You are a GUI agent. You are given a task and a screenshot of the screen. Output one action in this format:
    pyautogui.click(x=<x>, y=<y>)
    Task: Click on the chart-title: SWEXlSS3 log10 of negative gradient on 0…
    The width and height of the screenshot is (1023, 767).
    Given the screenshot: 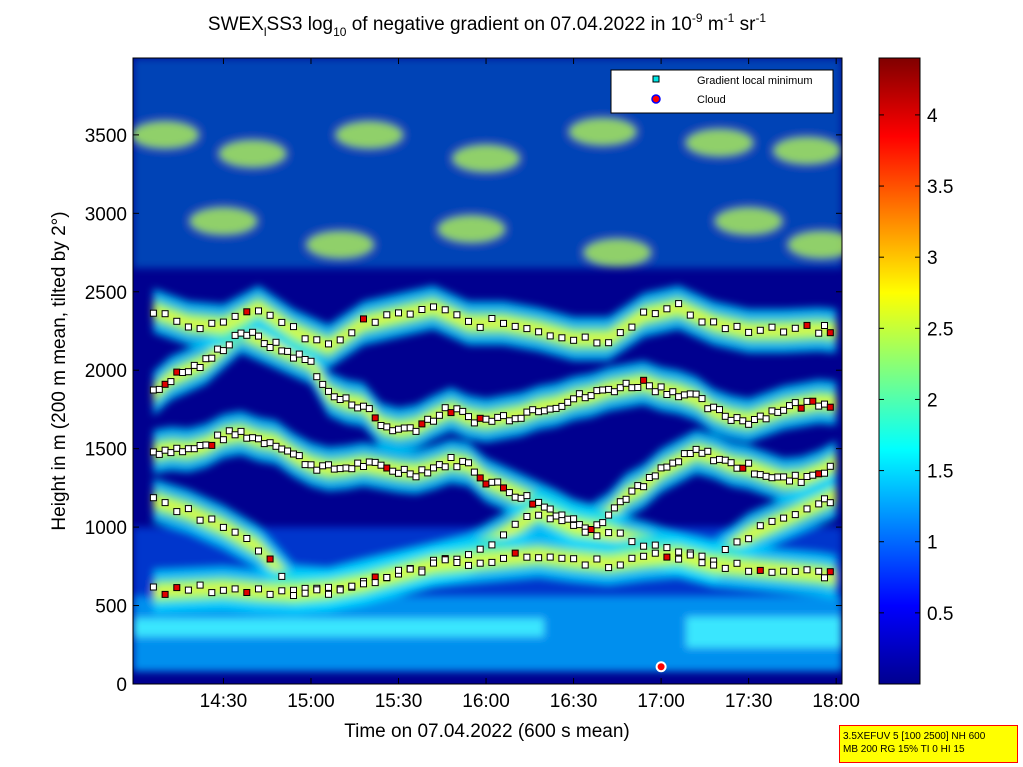 What is the action you would take?
    pyautogui.click(x=487, y=25)
    